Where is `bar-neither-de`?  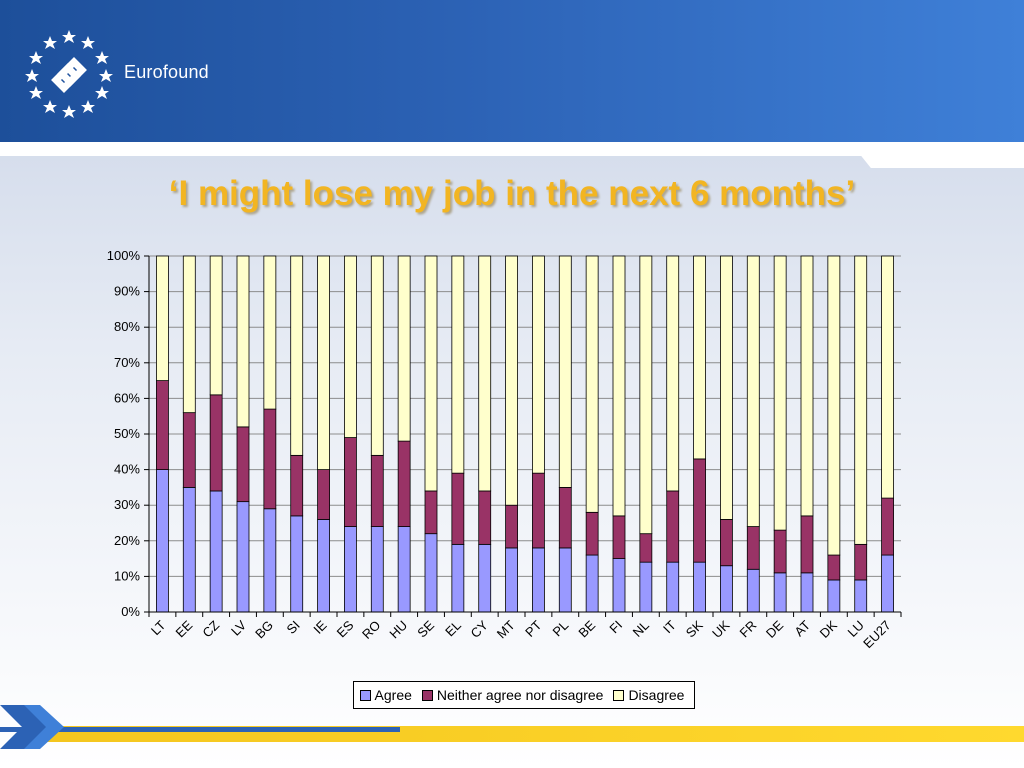
bar-neither-de is located at coordinates (780, 551).